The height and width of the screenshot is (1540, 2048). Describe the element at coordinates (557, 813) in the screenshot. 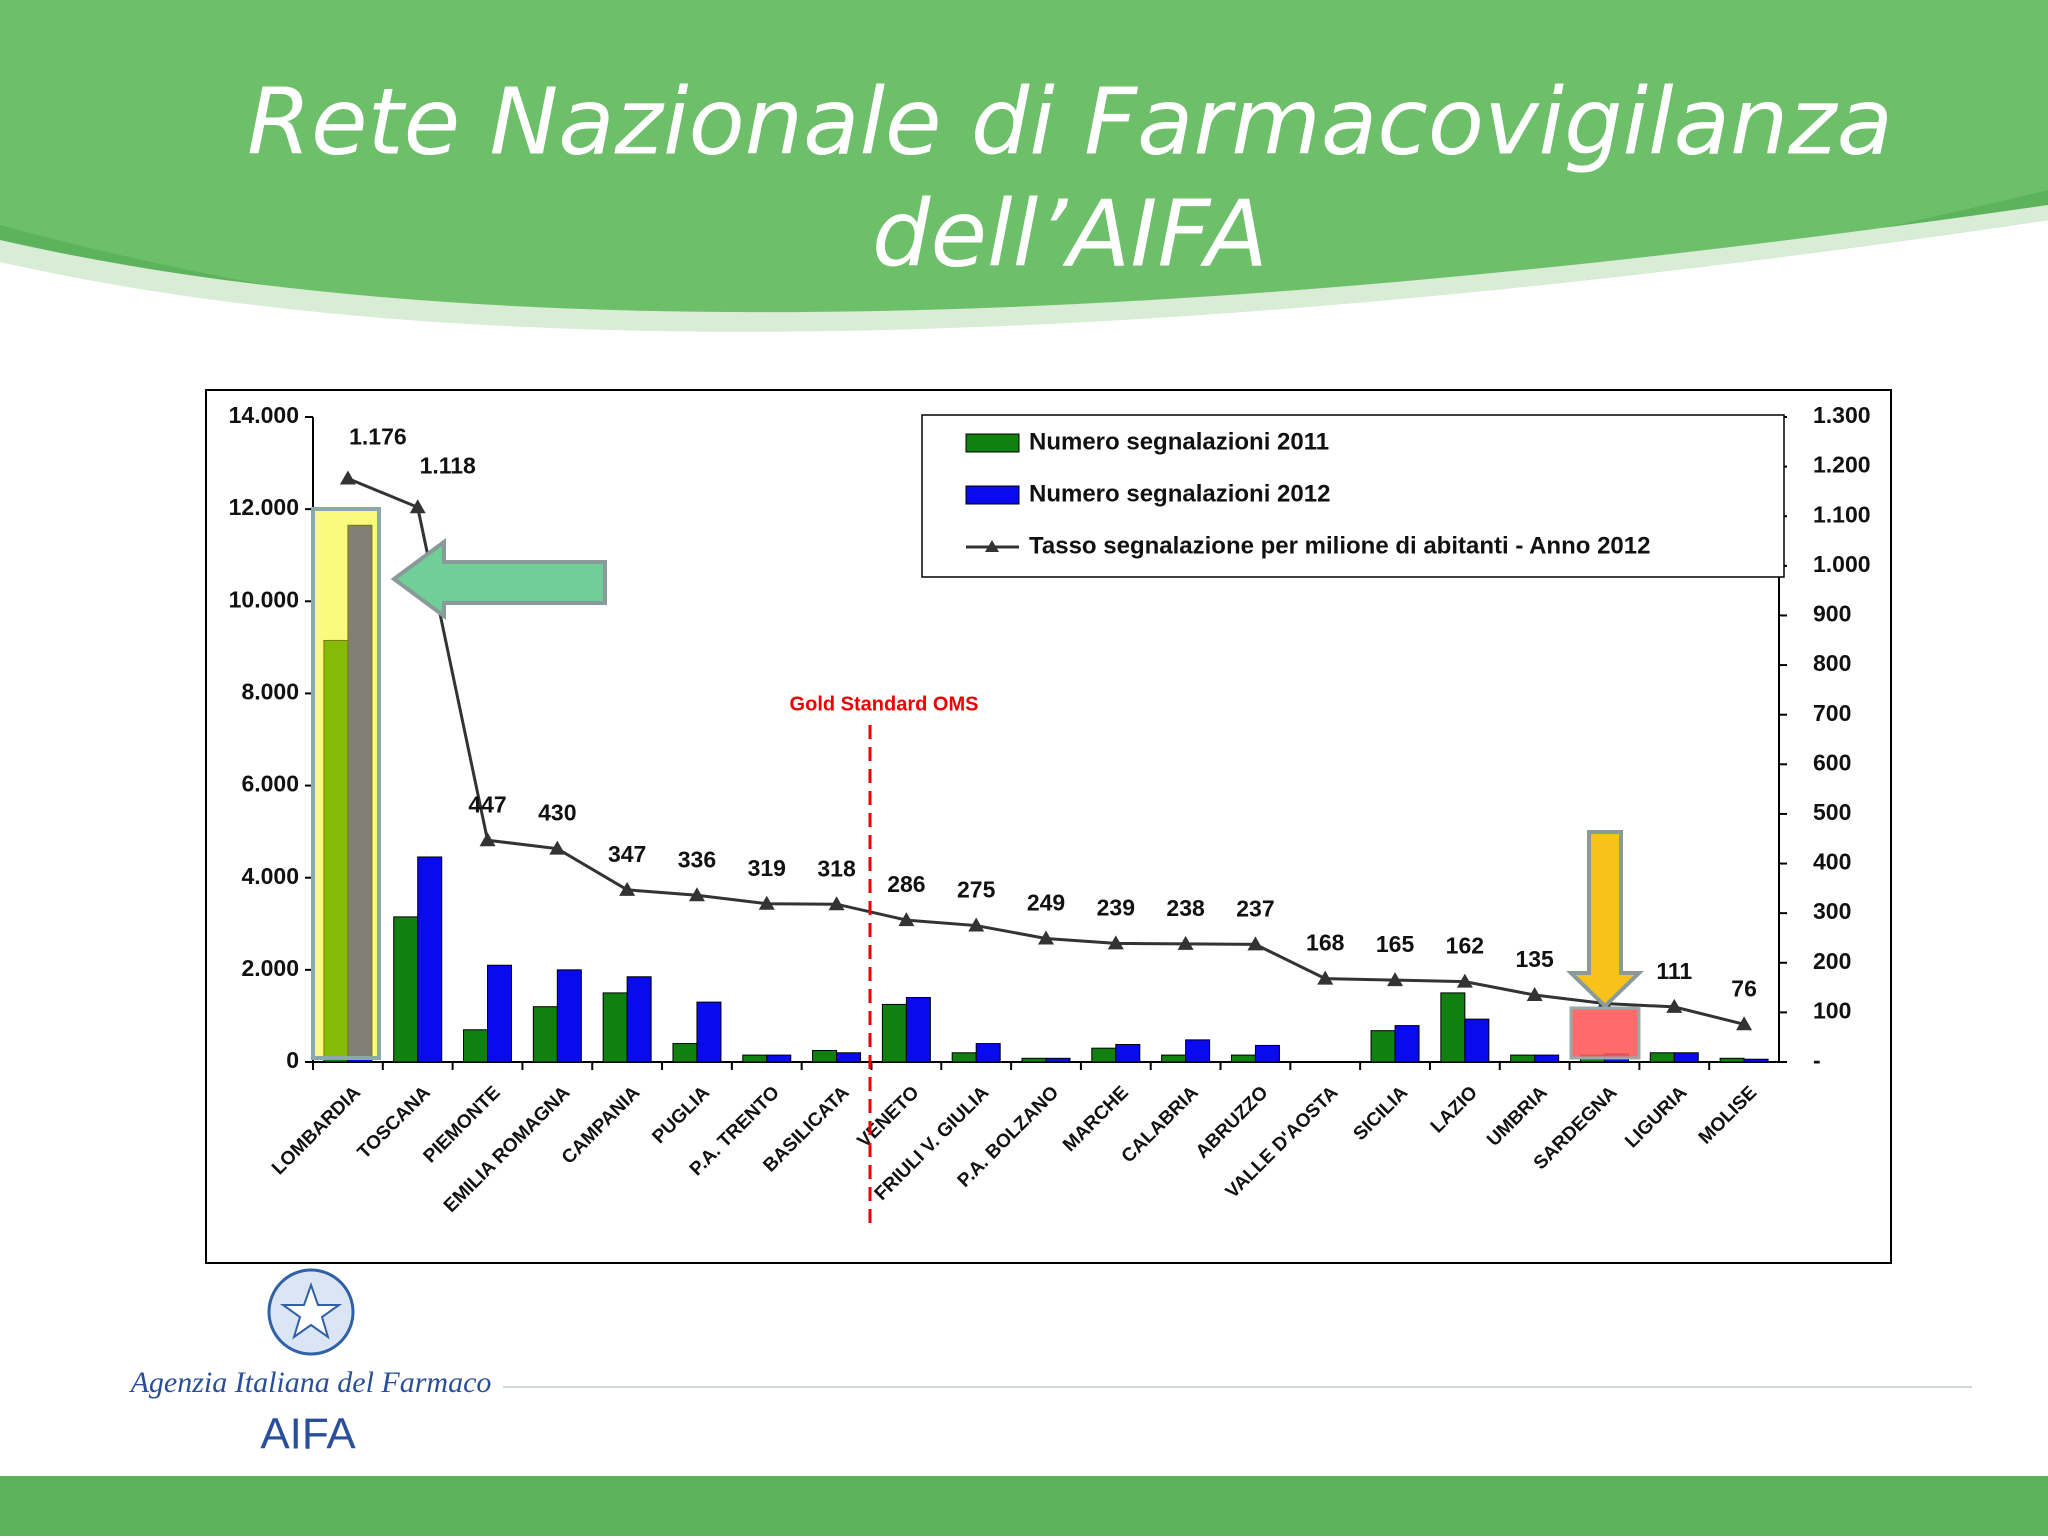

I see `data-label: 430` at that location.